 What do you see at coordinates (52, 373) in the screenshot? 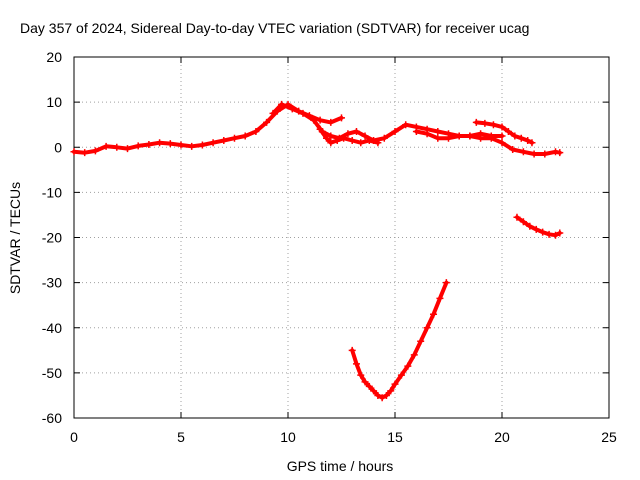
I see `y-tick-label: -50` at bounding box center [52, 373].